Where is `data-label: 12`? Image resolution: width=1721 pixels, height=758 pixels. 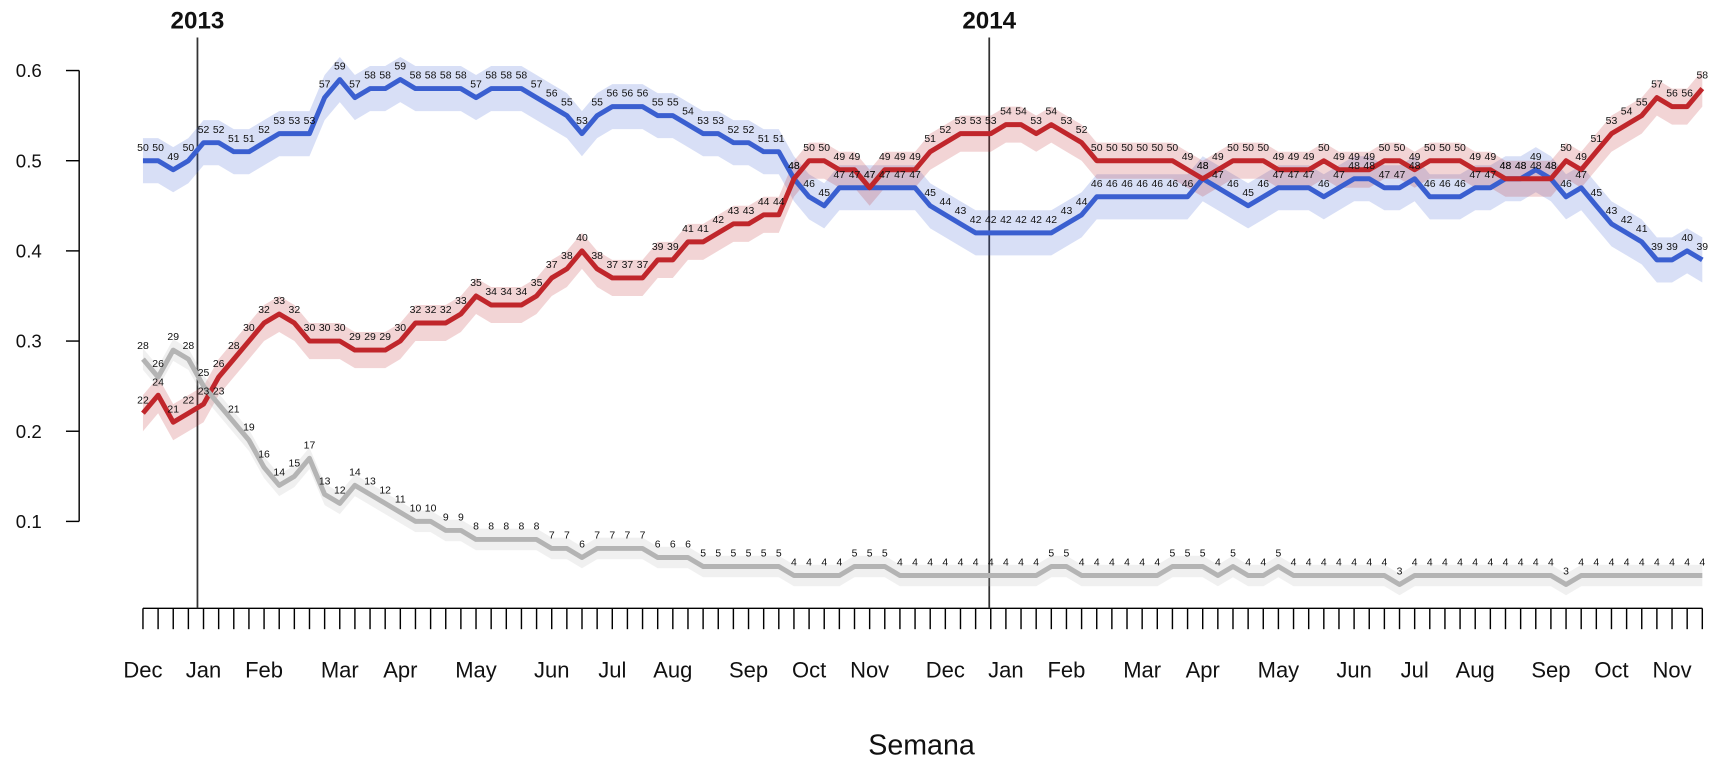
data-label: 12 is located at coordinates (385, 490).